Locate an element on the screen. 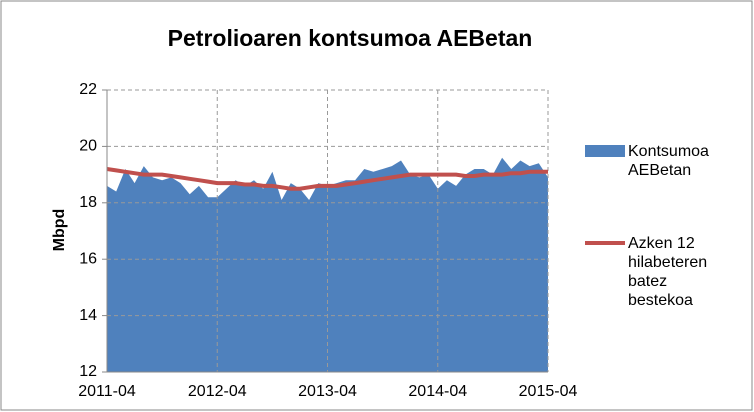 This screenshot has height=412, width=754. y-tick-label: 14 is located at coordinates (88, 315).